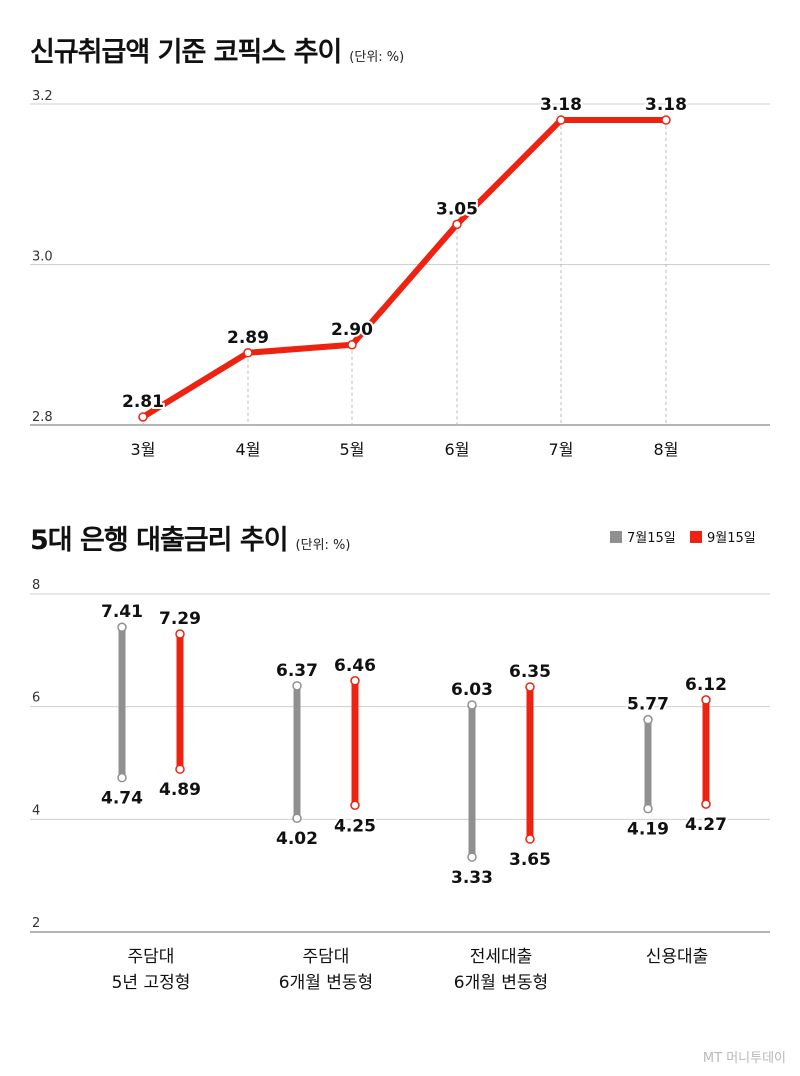 The width and height of the screenshot is (800, 1076). I want to click on data-label-1: 2.89, so click(248, 338).